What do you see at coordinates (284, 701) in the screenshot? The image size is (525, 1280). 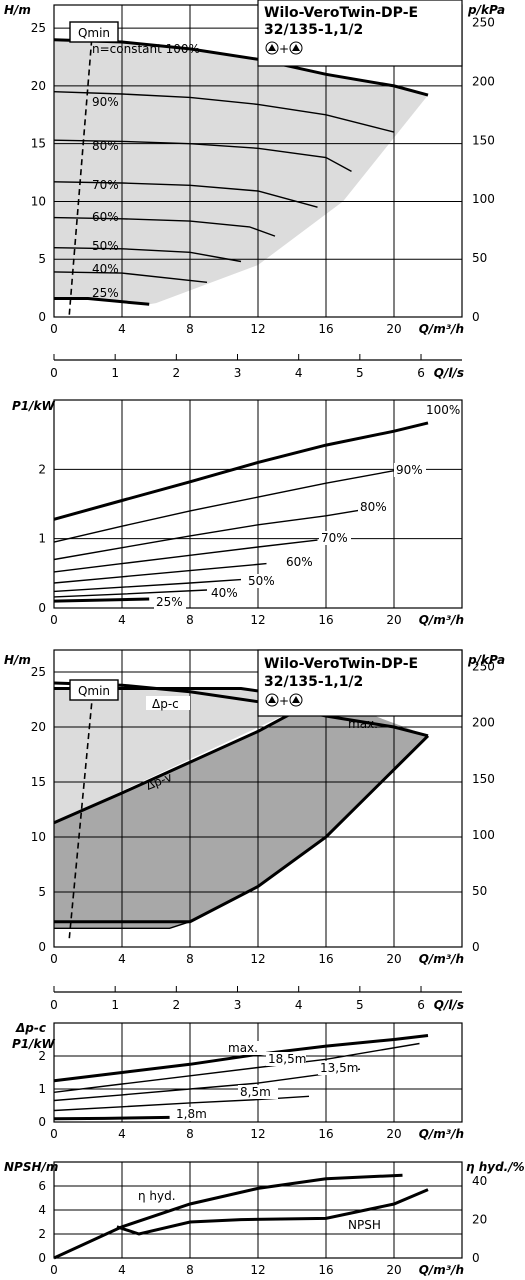 I see `plus-sign: +` at bounding box center [284, 701].